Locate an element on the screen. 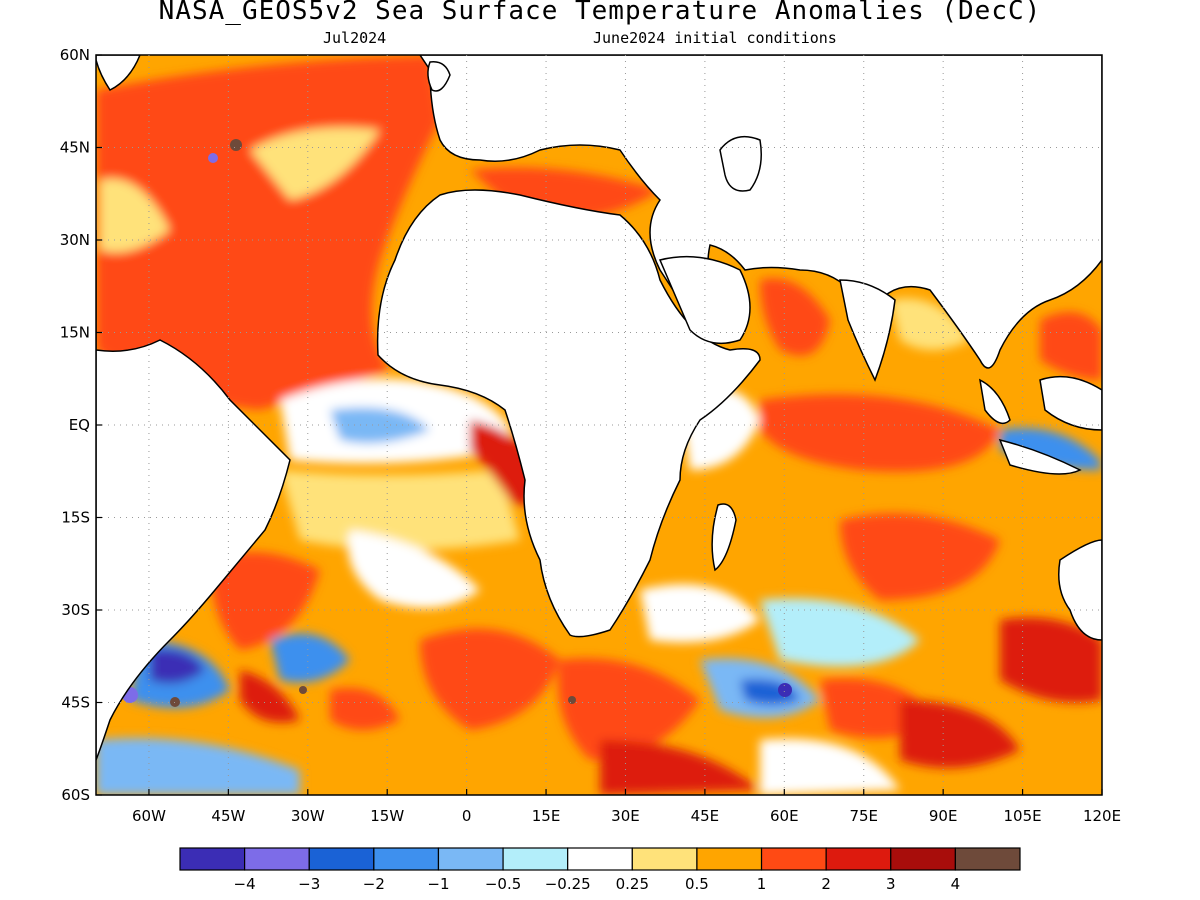  lat-tick-label: EQ is located at coordinates (79, 425).